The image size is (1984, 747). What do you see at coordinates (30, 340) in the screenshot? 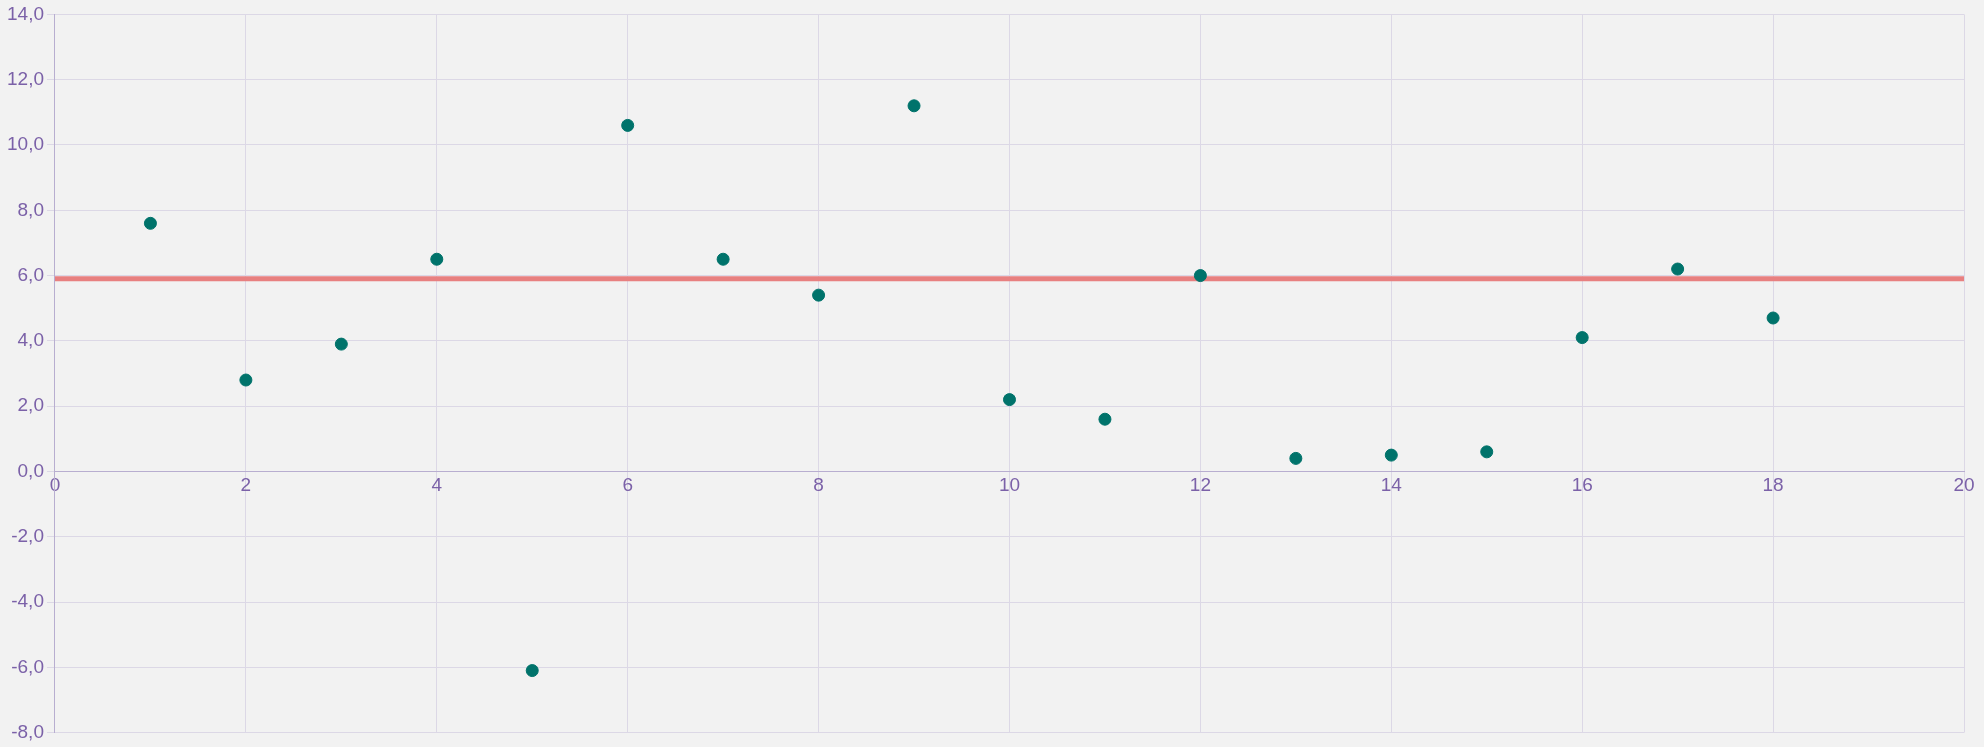
I see `y-tick-label: 4,0` at bounding box center [30, 340].